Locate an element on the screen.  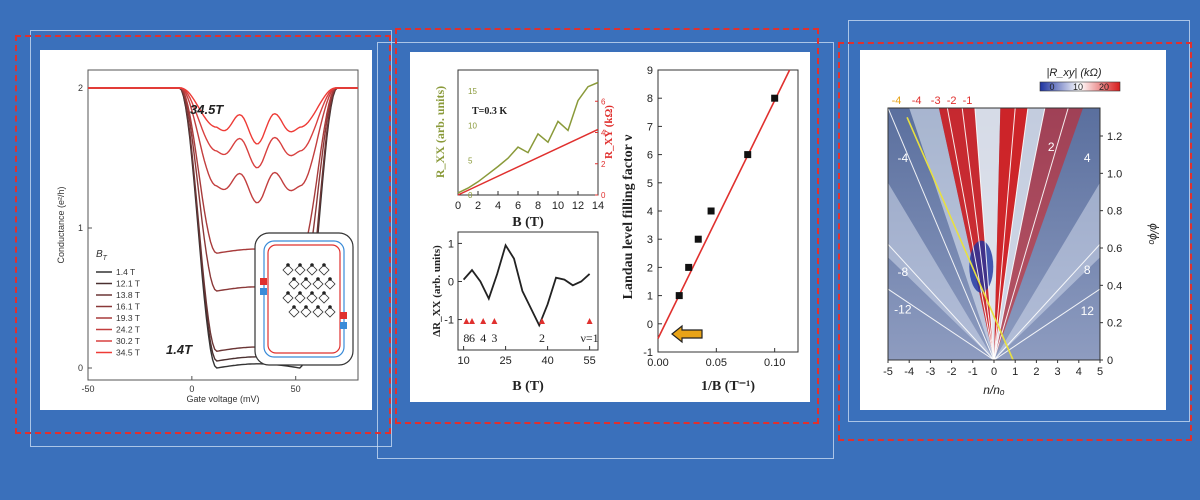
legend-label: 13.8 T is located at coordinates (128, 295).